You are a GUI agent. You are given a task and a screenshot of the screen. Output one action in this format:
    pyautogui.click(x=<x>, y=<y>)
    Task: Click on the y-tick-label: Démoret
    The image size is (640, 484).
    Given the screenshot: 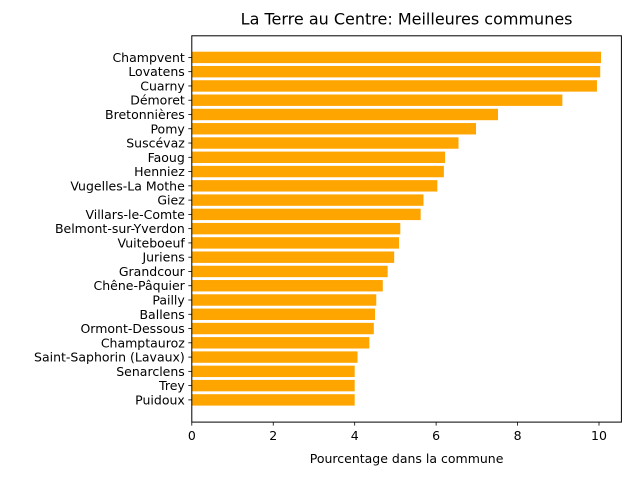 What is the action you would take?
    pyautogui.click(x=157, y=100)
    